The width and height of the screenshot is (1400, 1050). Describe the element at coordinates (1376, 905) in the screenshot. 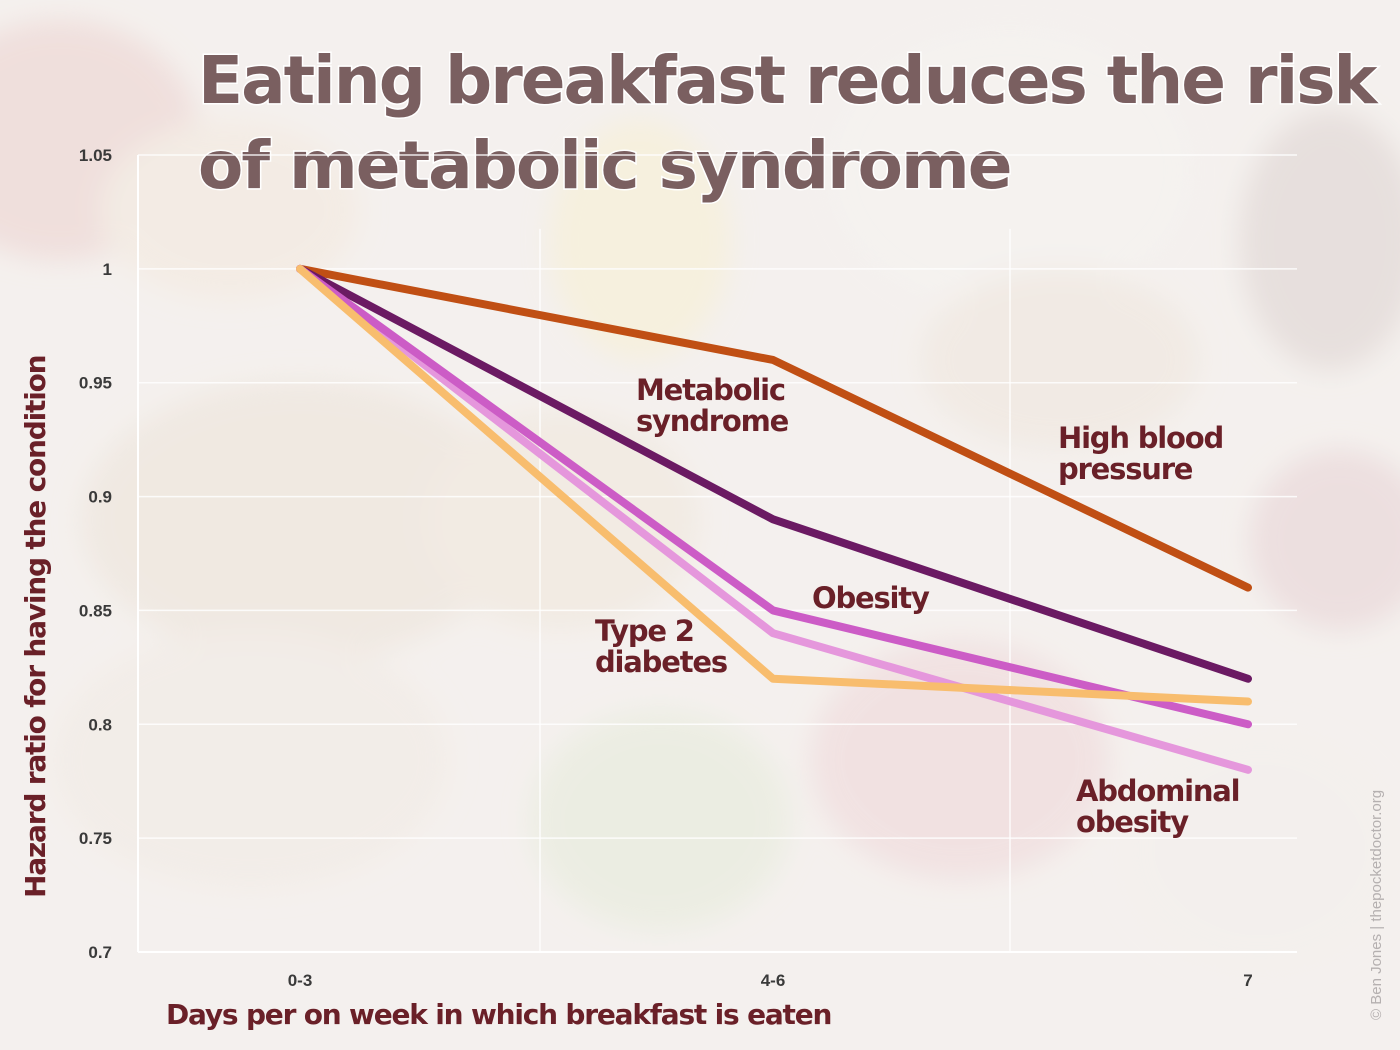

I see `credit-text: © Ben Jones | thepocketdoctor.org` at that location.